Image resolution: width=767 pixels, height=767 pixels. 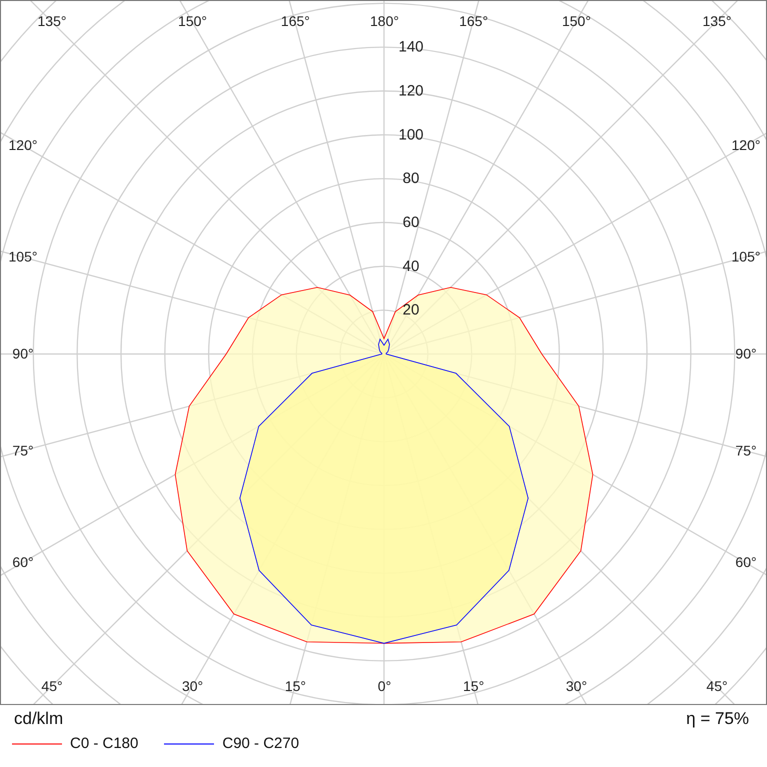 What do you see at coordinates (411, 266) in the screenshot?
I see `y-tick-label: 40` at bounding box center [411, 266].